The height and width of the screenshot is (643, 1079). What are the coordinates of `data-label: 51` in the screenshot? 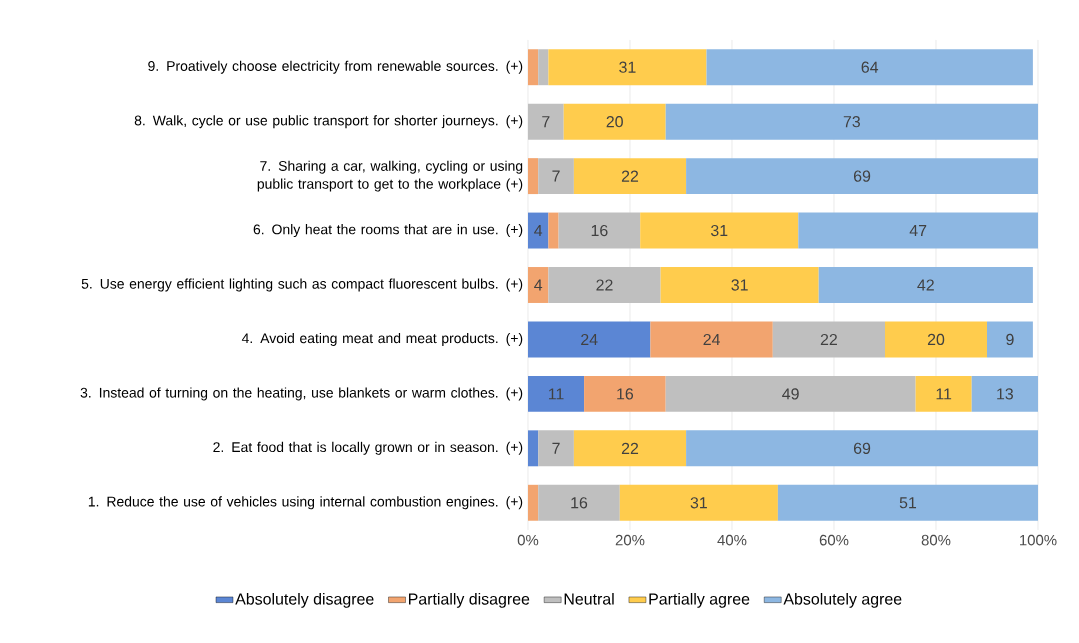 It's located at (908, 503).